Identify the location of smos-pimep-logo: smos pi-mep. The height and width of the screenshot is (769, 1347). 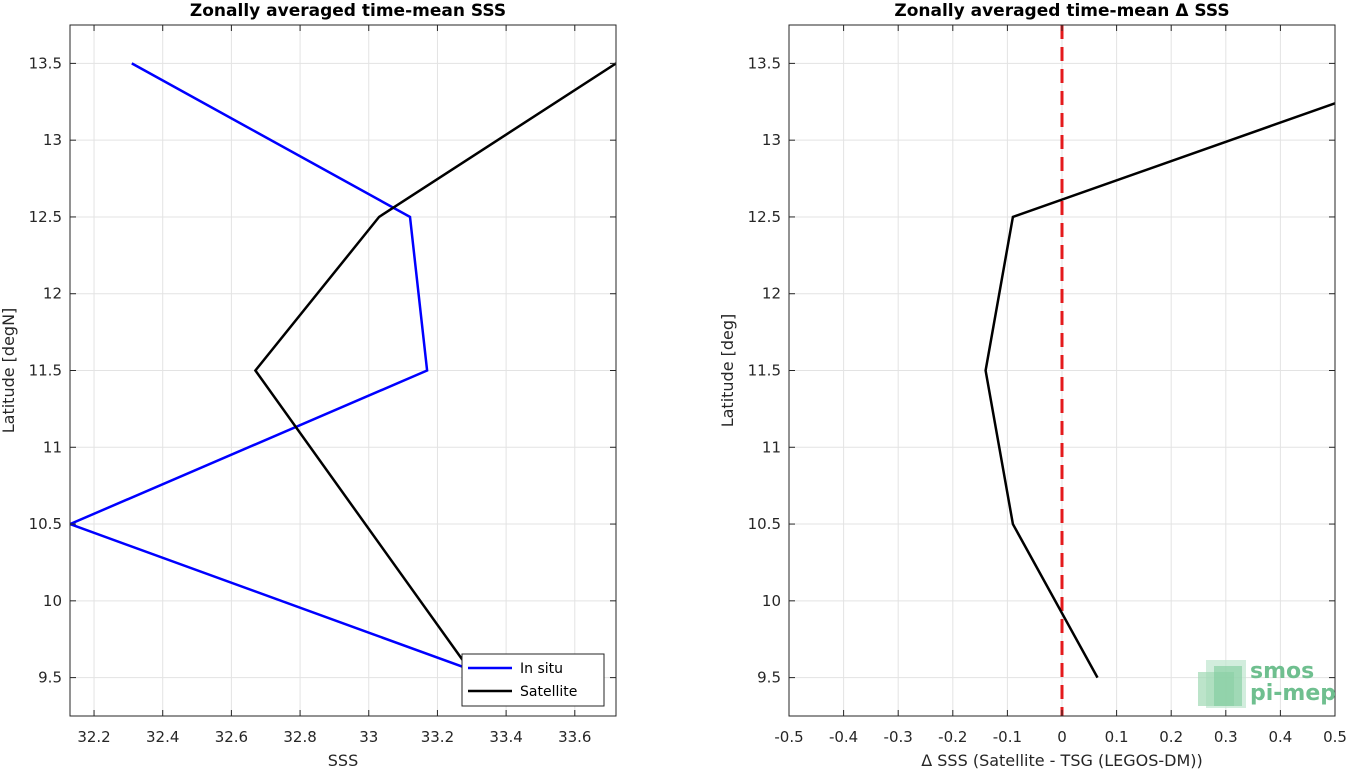
(1267, 683).